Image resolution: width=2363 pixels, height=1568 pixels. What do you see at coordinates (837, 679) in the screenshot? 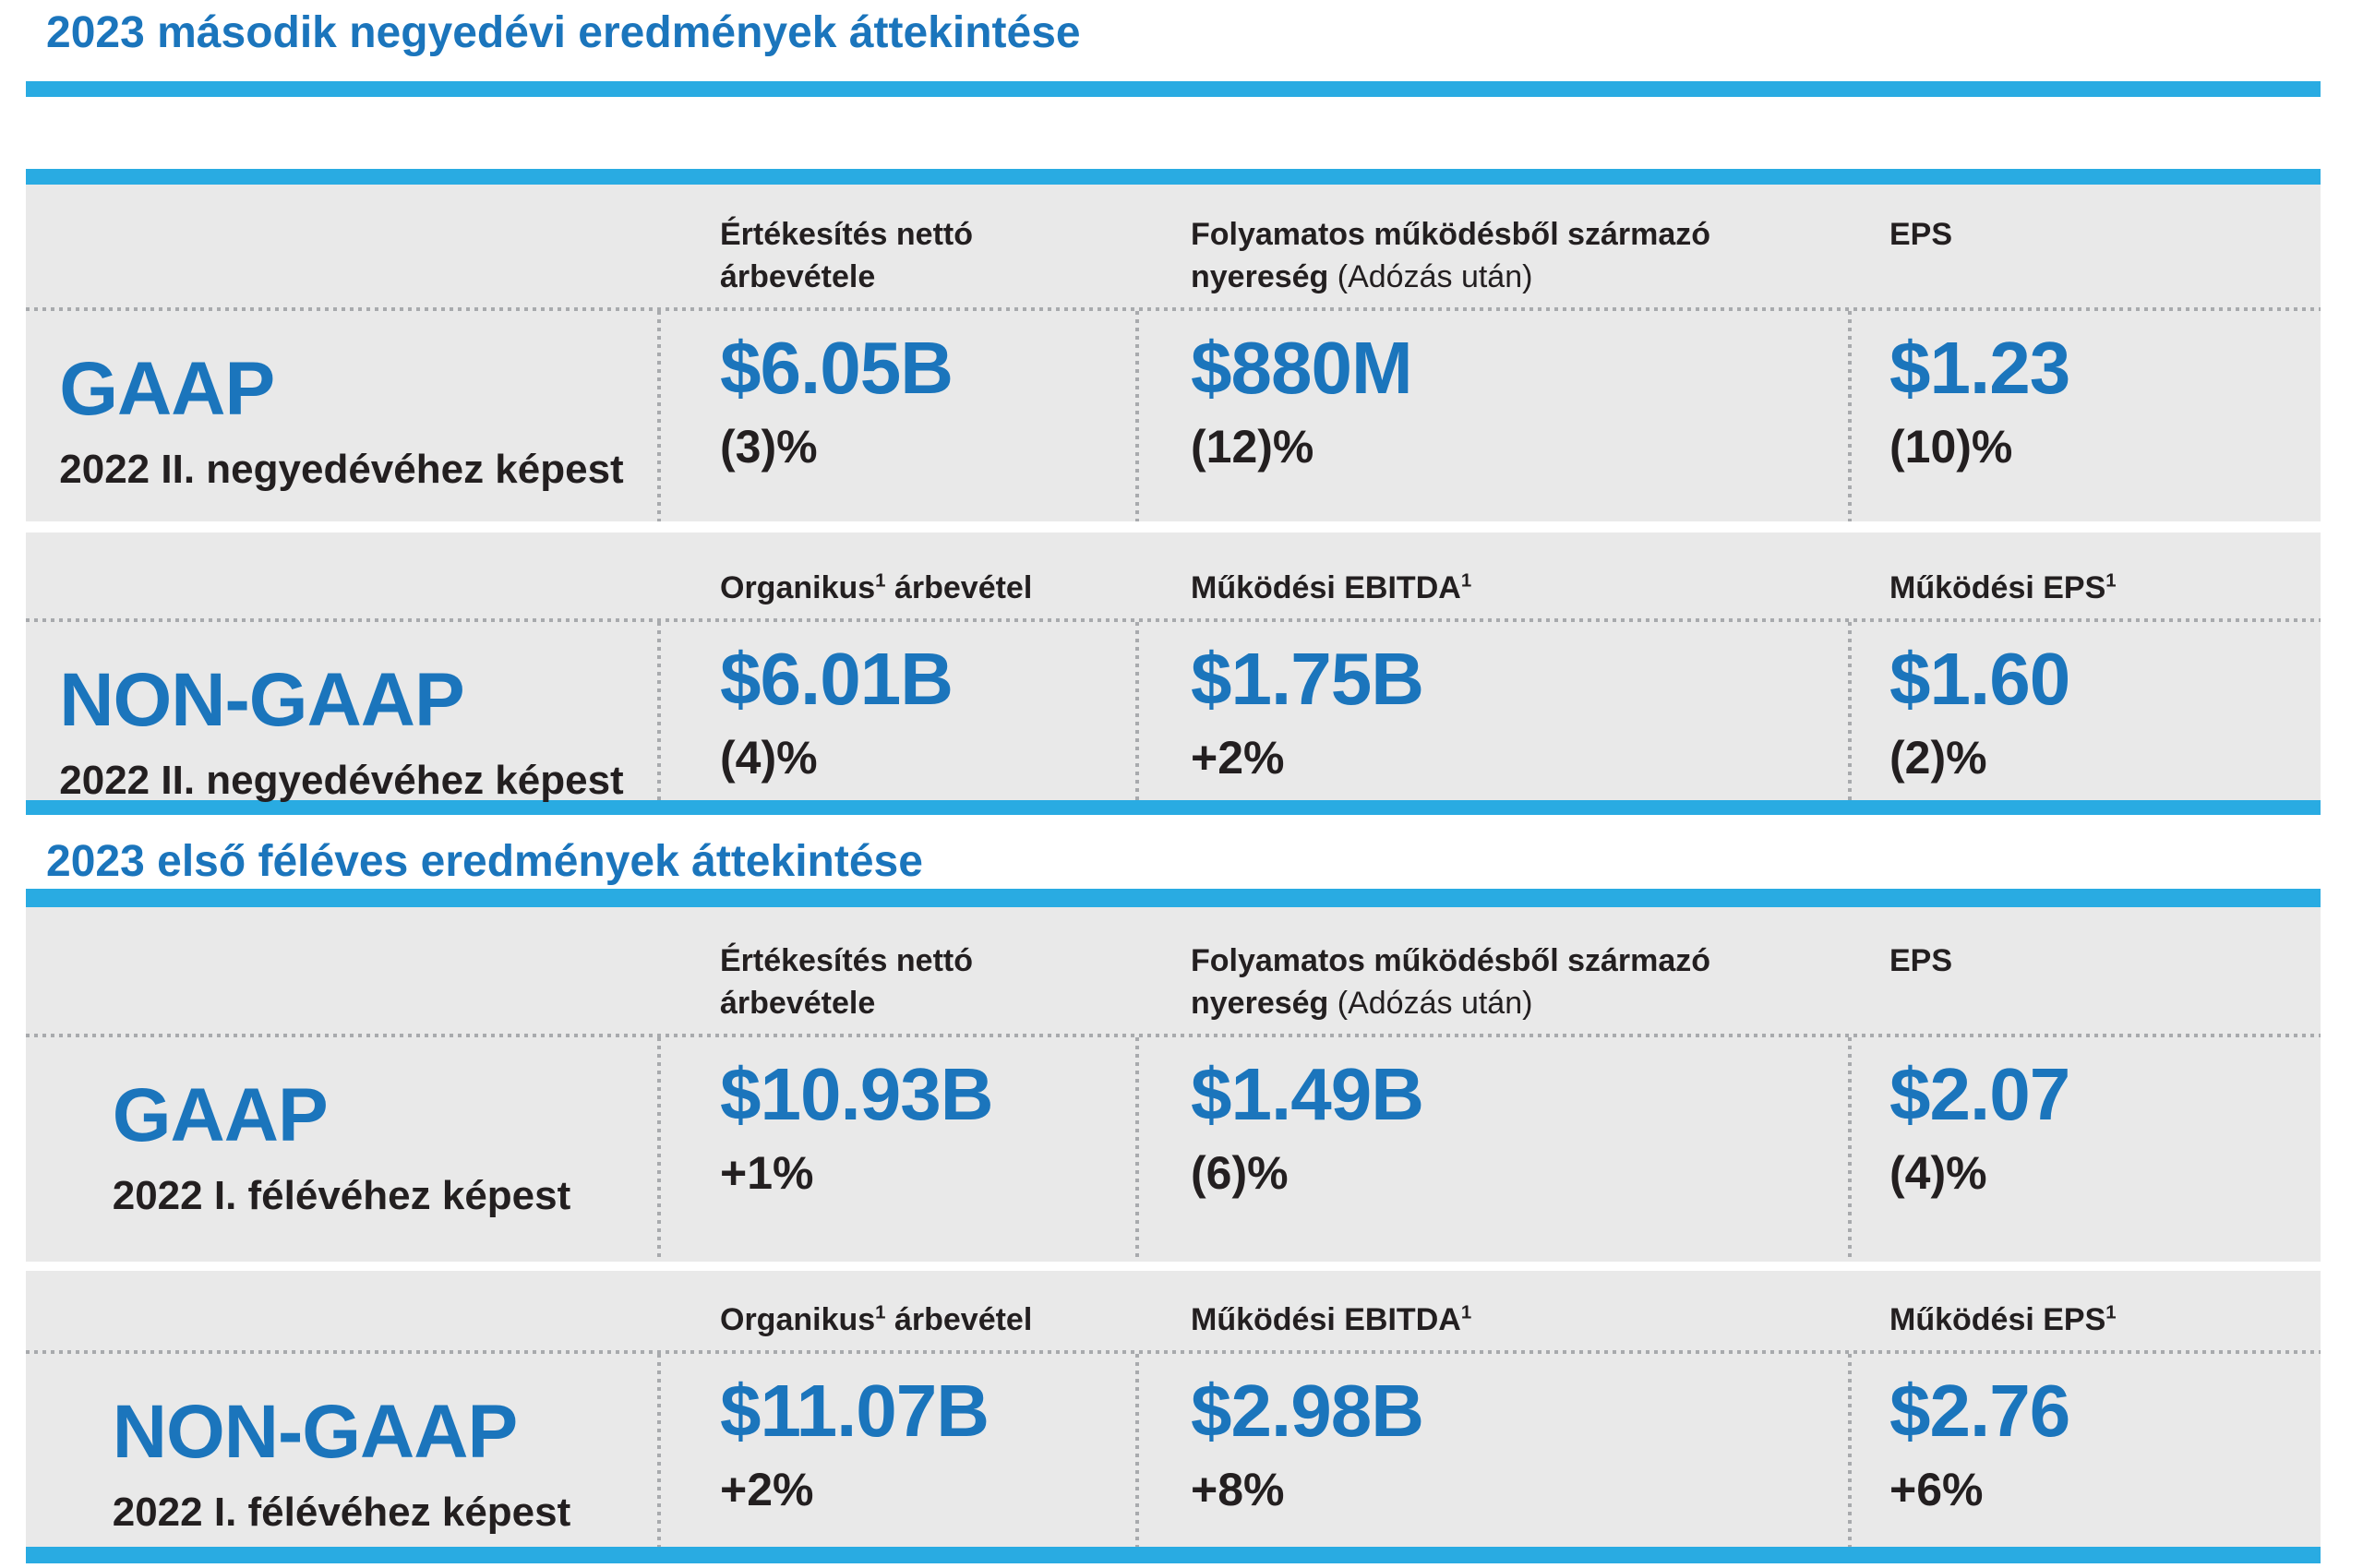
I see `metric-value: $6.01B` at bounding box center [837, 679].